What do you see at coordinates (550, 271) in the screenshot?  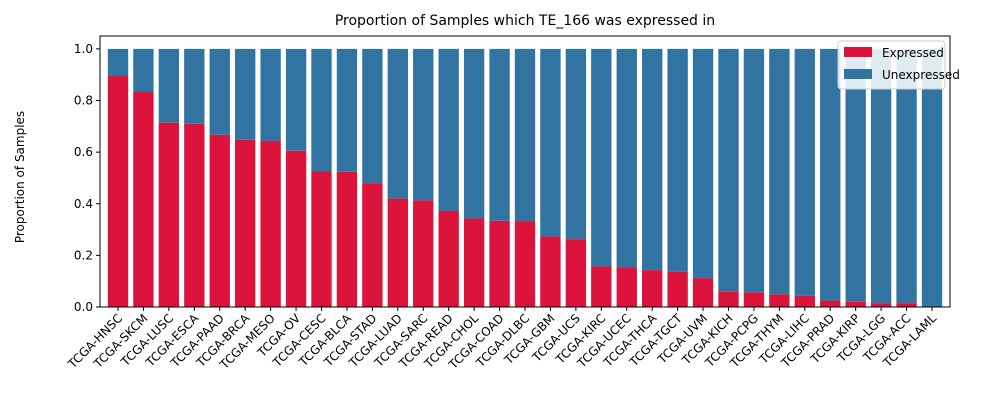 I see `bar-expressed-tcga-gbm` at bounding box center [550, 271].